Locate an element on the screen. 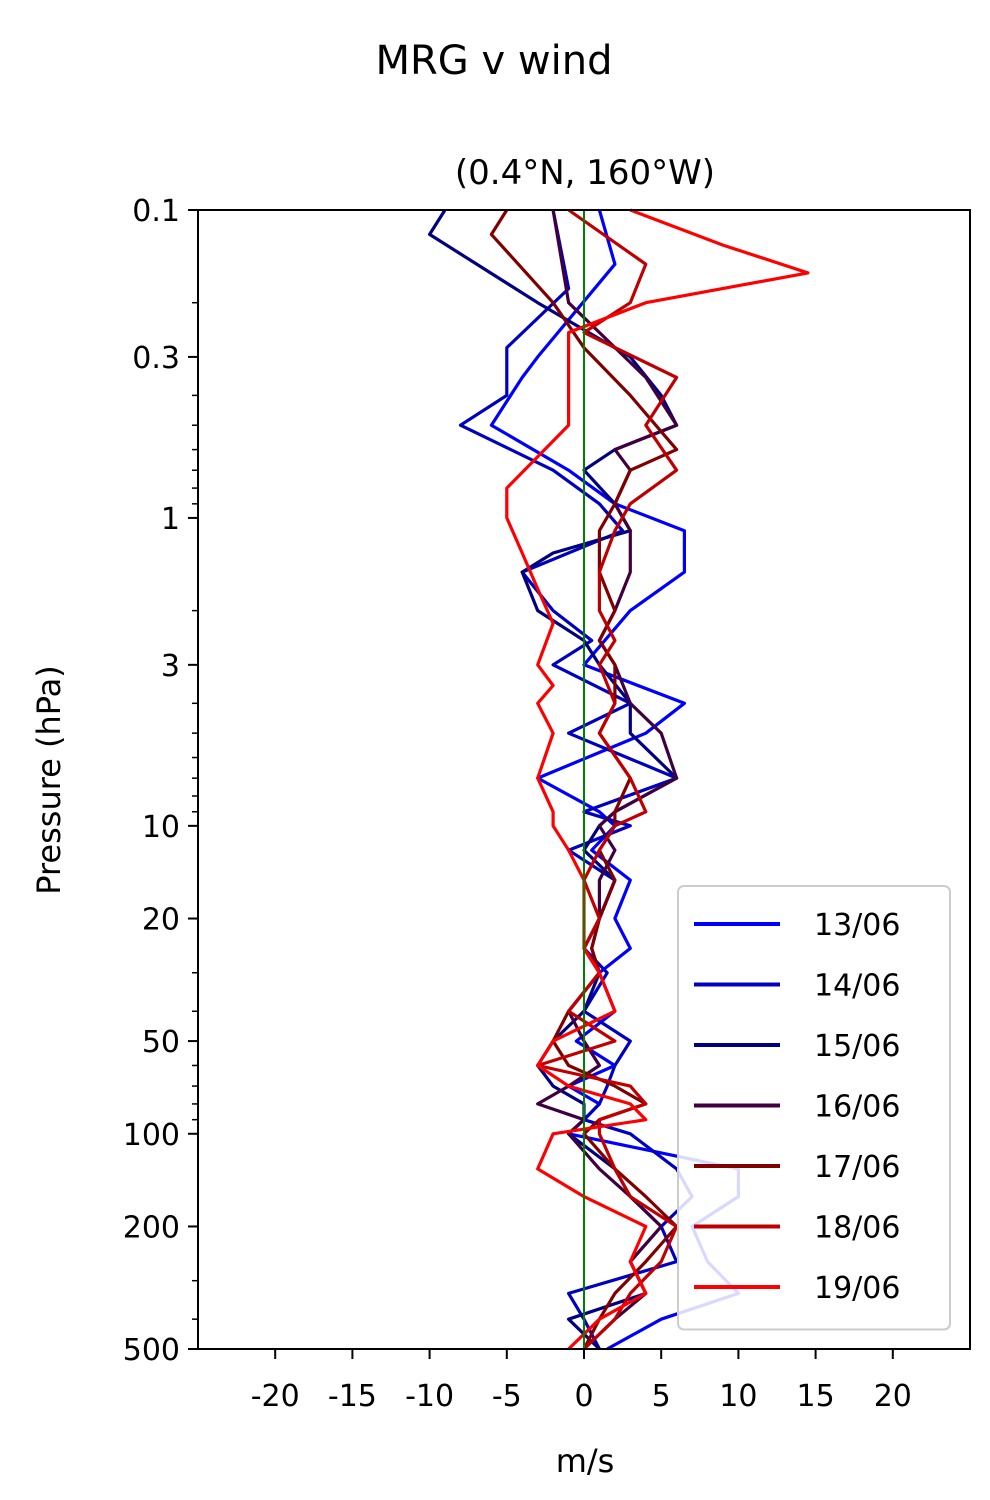 This screenshot has height=1500, width=990. legend-label: 16/06 is located at coordinates (857, 1107).